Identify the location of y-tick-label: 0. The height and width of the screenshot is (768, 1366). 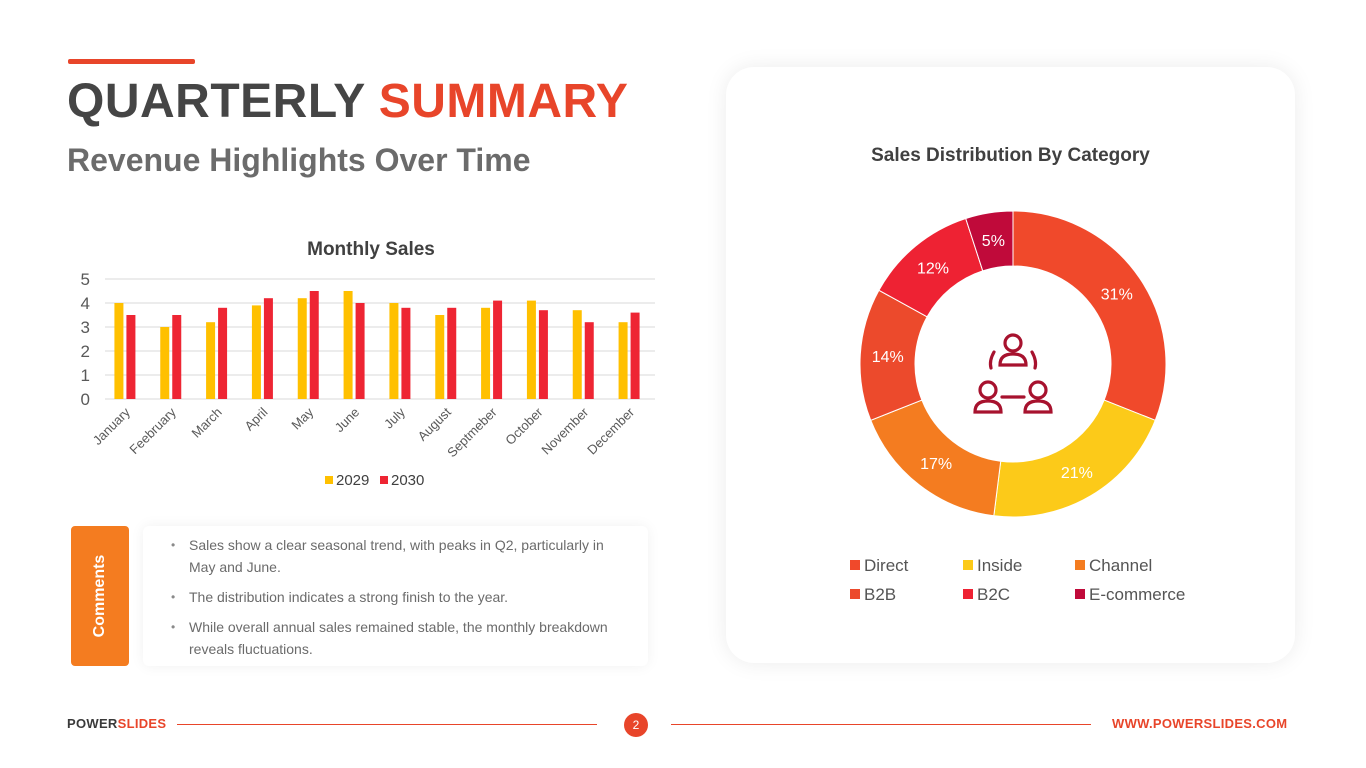
(85, 399).